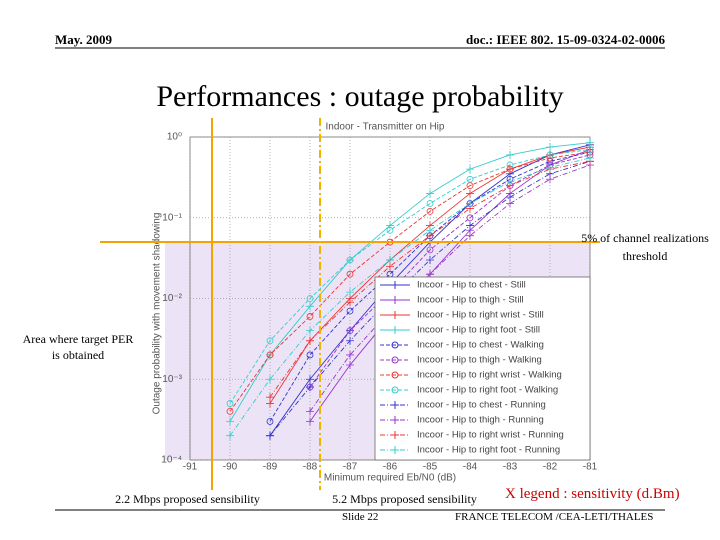 This screenshot has height=540, width=720. What do you see at coordinates (481, 405) in the screenshot?
I see `legend-label: Incoor - Hip to chest - Running` at bounding box center [481, 405].